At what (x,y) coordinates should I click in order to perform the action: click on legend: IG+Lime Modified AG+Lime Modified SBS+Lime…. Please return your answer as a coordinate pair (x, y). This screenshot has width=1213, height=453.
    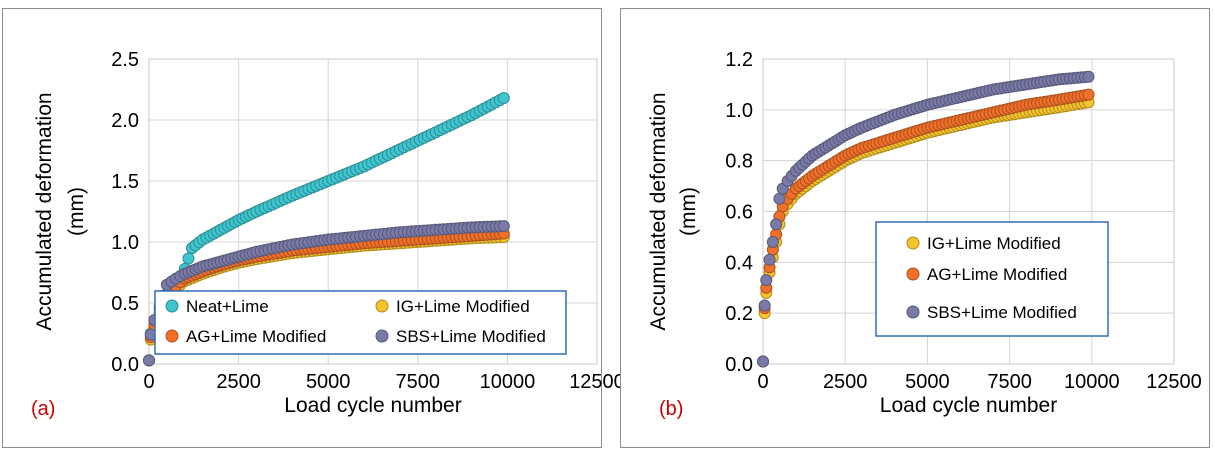
    Looking at the image, I should click on (992, 279).